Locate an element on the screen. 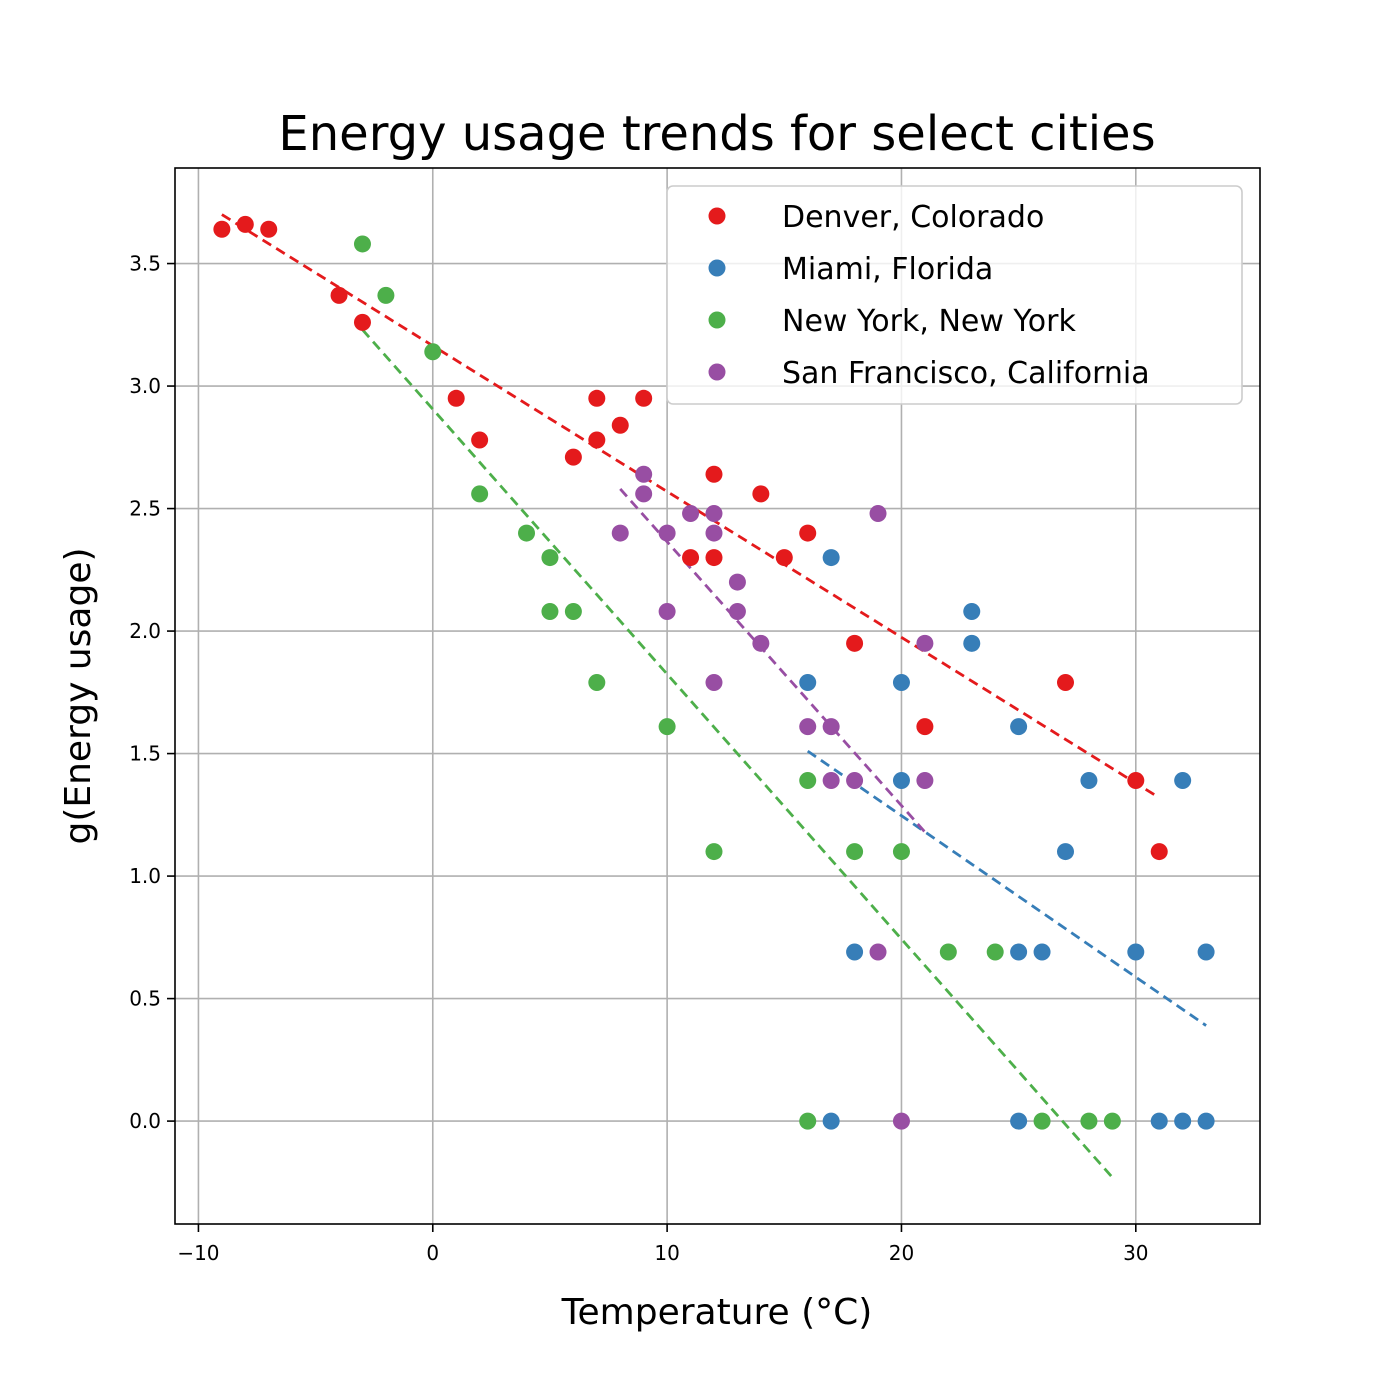 This screenshot has width=1400, height=1400. x-tick-label: 10 is located at coordinates (666, 1253).